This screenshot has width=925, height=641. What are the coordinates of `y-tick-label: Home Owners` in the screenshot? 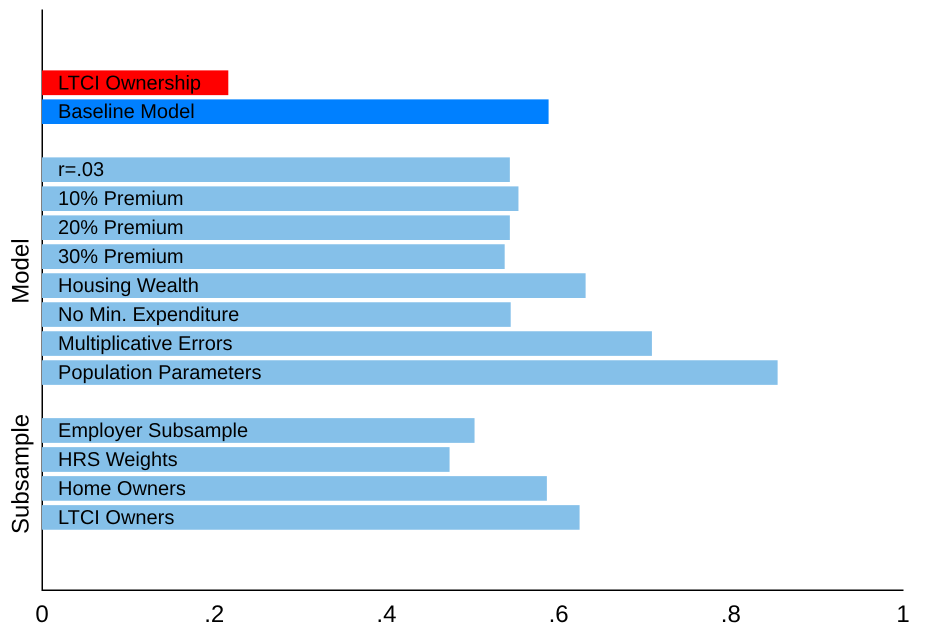 It's located at (122, 489).